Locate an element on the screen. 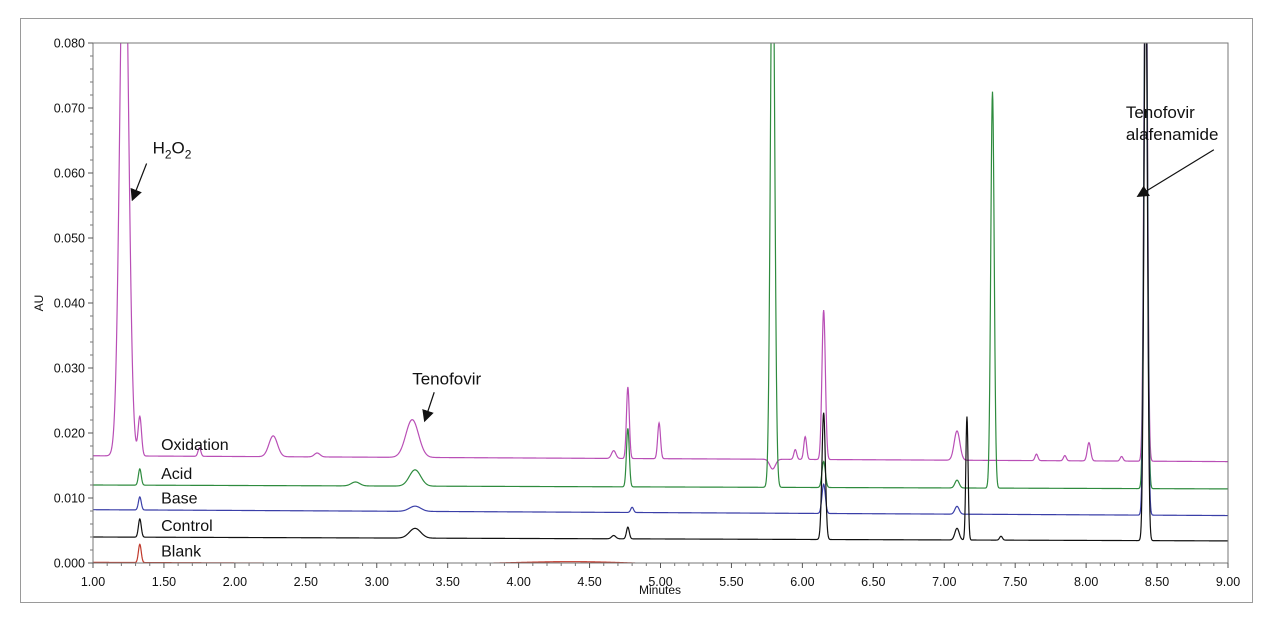  y-tick-label: 0.030 is located at coordinates (69, 369).